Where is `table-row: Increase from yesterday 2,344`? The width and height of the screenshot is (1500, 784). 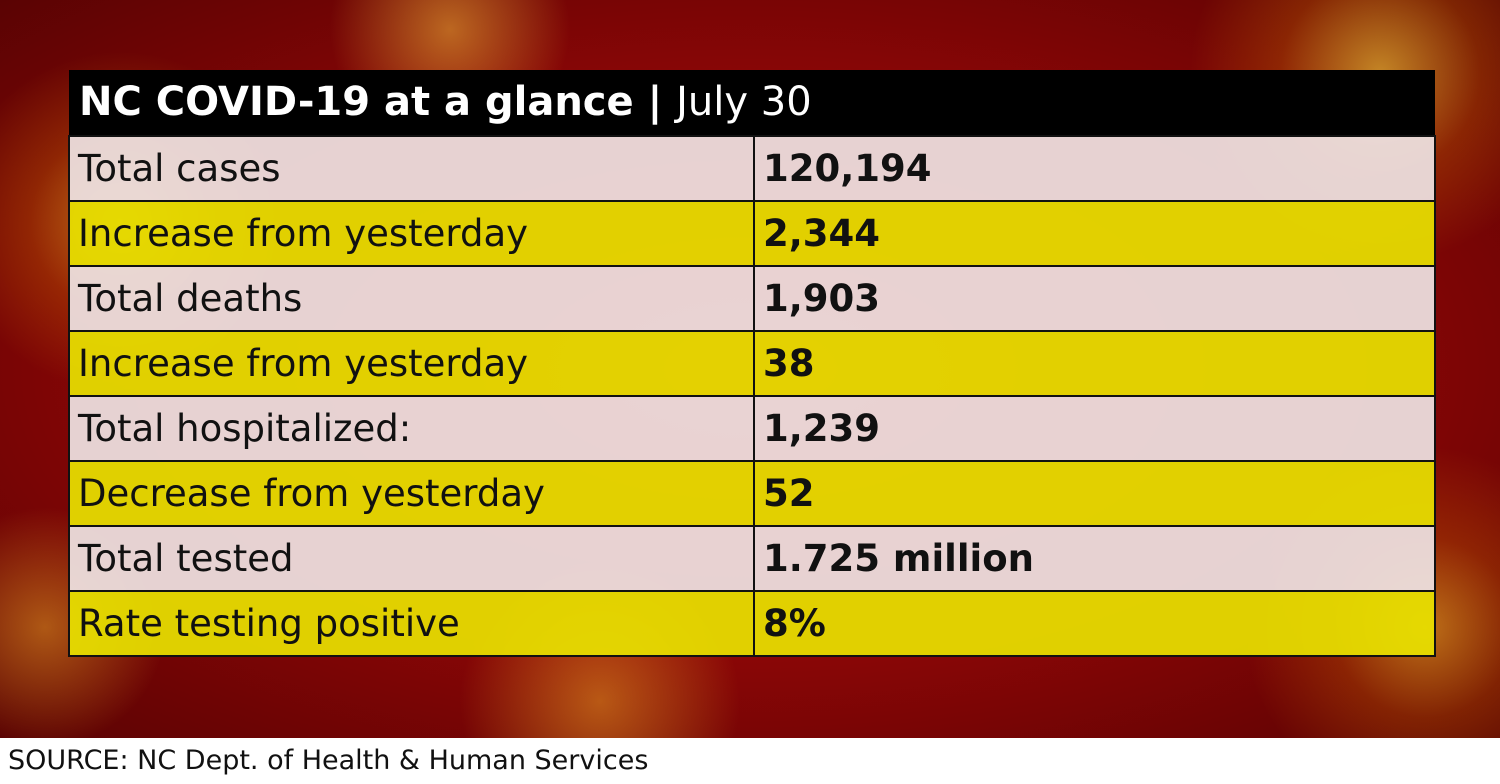
table-row: Increase from yesterday 2,344 is located at coordinates (752, 233).